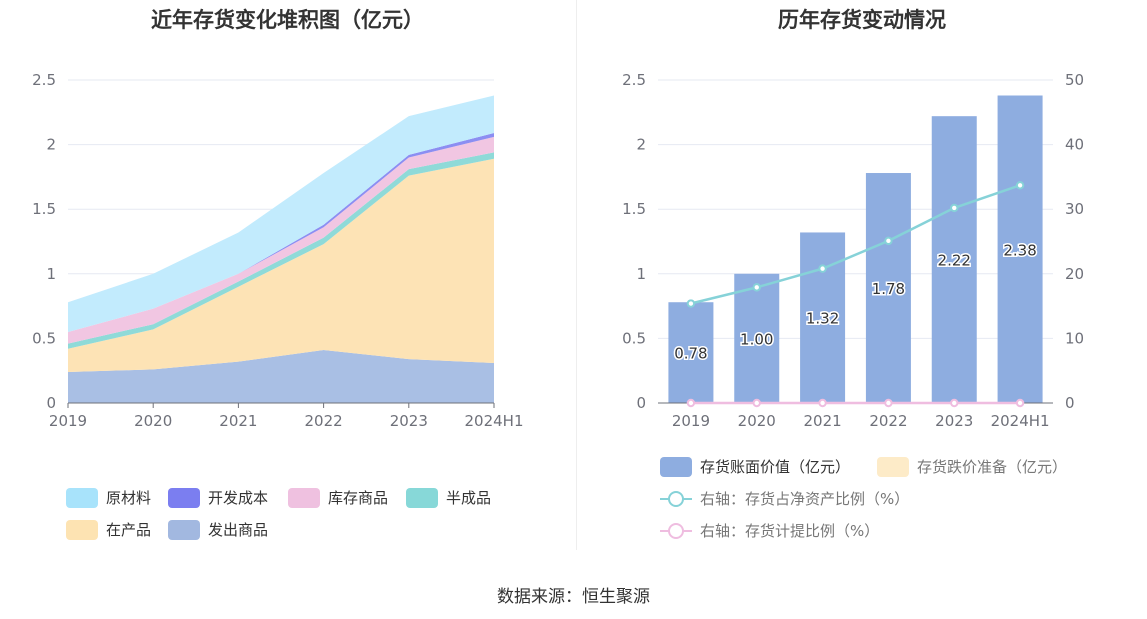  I want to click on right-x-tick-label: 2024H1, so click(1020, 421).